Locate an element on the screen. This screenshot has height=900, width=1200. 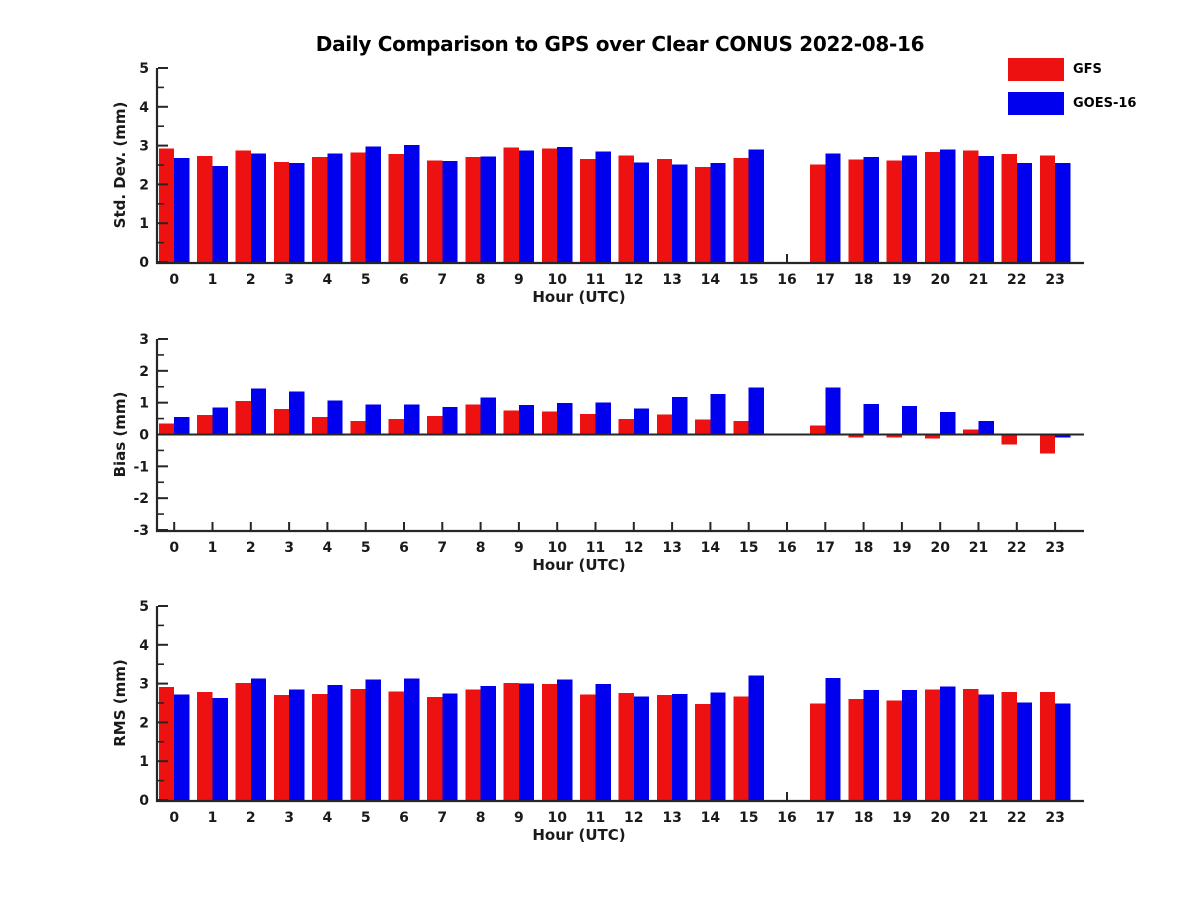
x-tick-label-22: 22 is located at coordinates (1016, 548).